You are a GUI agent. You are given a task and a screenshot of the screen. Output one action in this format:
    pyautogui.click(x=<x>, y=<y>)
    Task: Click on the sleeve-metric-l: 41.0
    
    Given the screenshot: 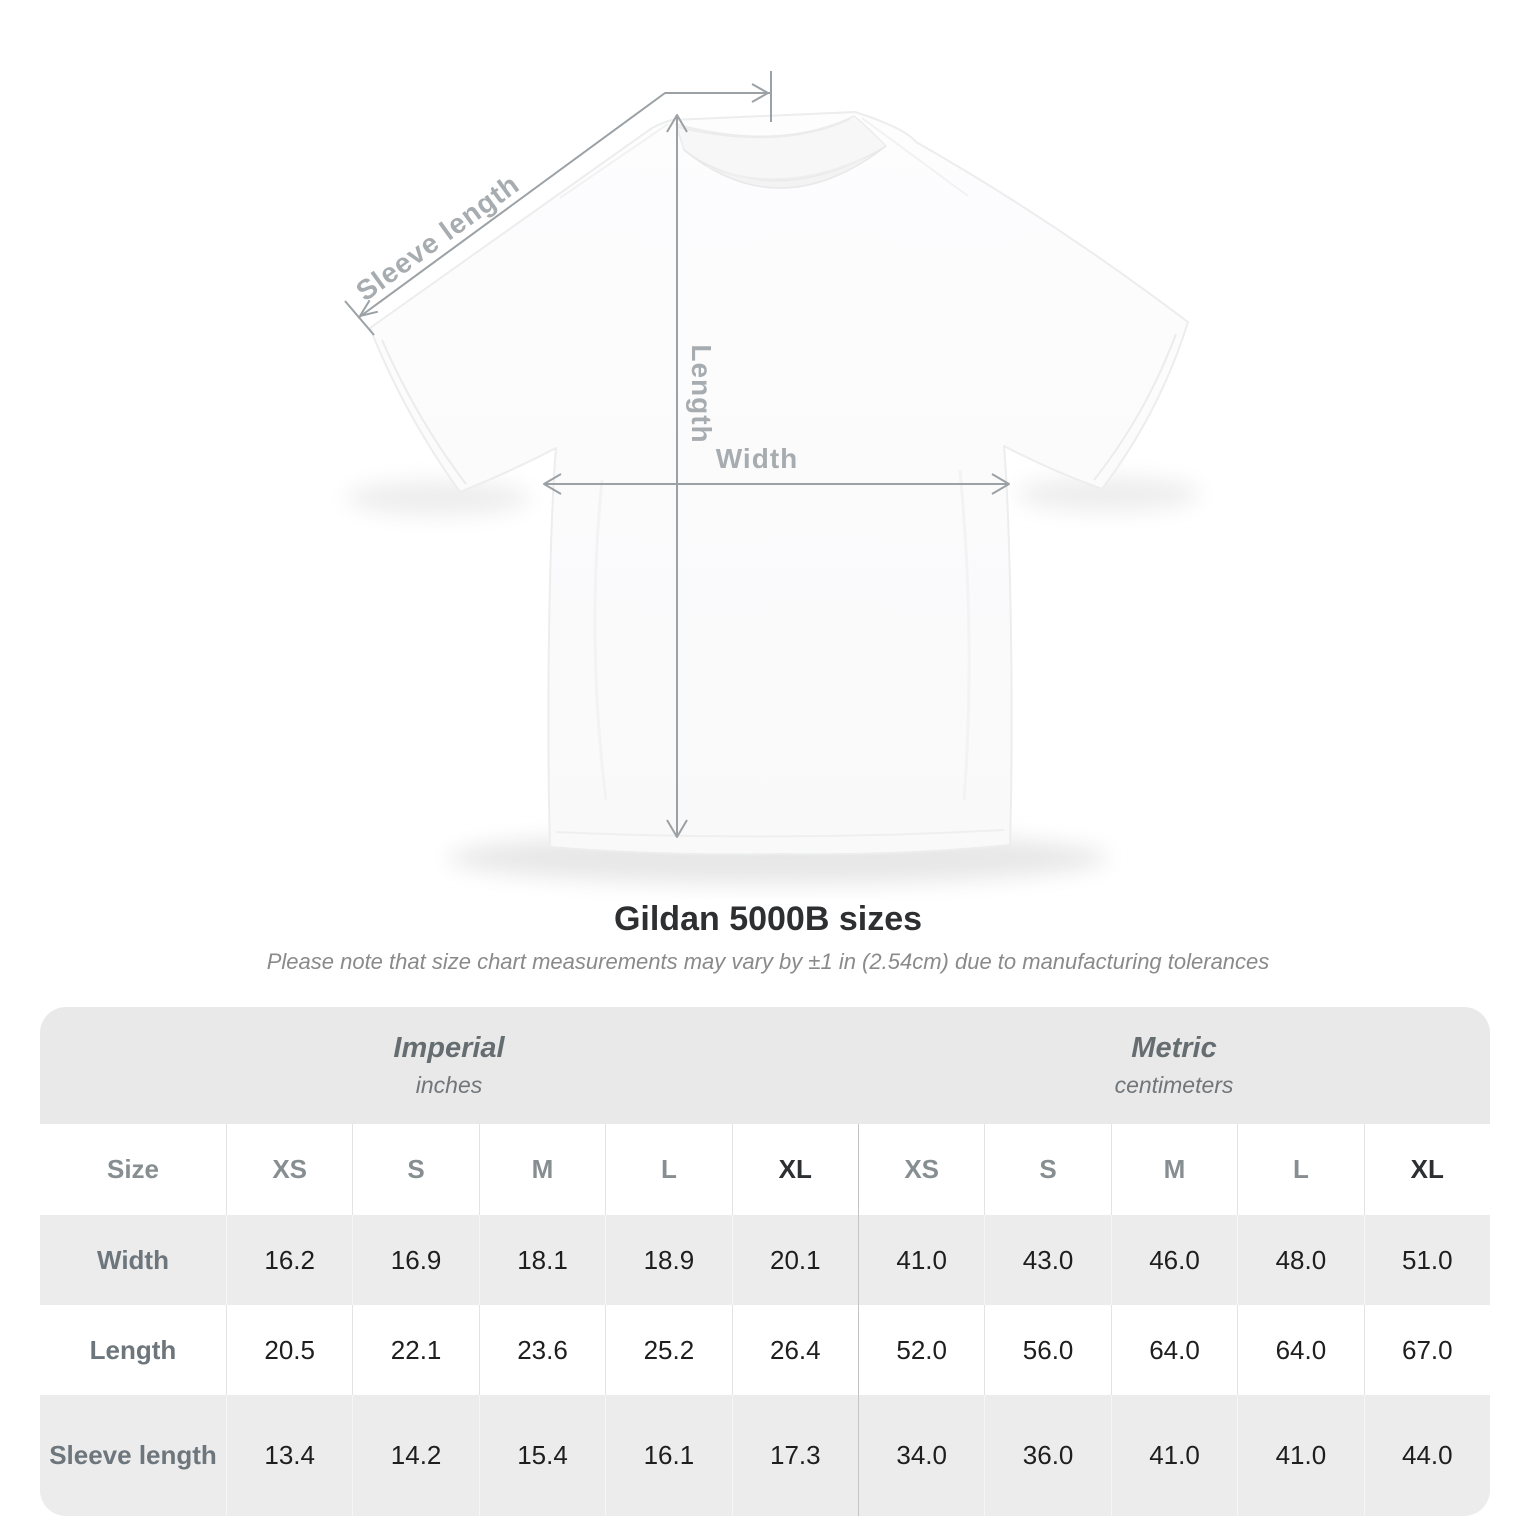 What is the action you would take?
    pyautogui.click(x=1300, y=1455)
    